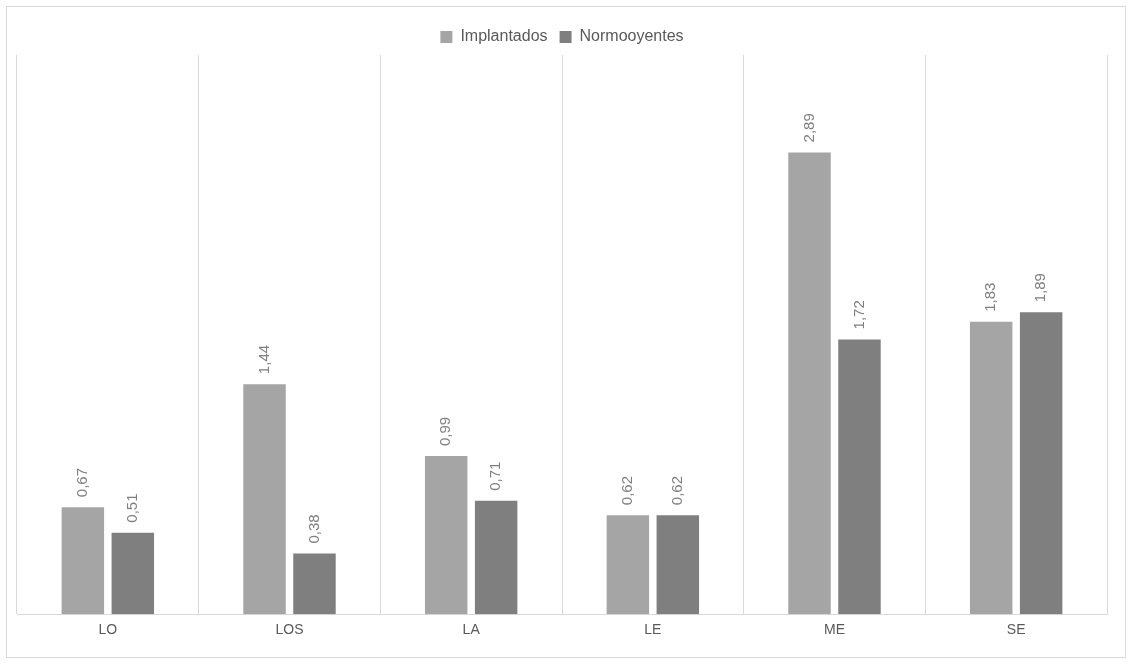 This screenshot has height=666, width=1134. What do you see at coordinates (313, 529) in the screenshot?
I see `data-label: 0,38` at bounding box center [313, 529].